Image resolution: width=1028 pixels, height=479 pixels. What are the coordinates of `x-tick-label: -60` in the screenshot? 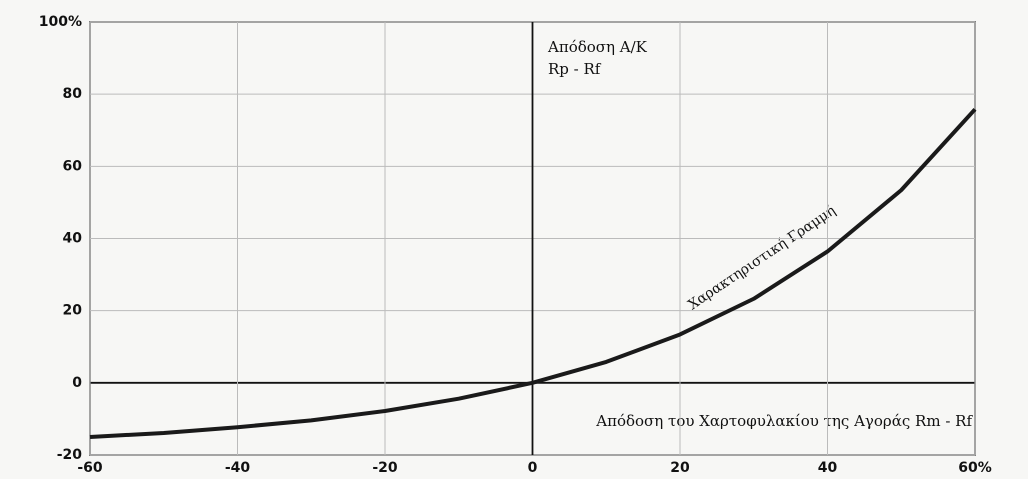 It's located at (90, 468).